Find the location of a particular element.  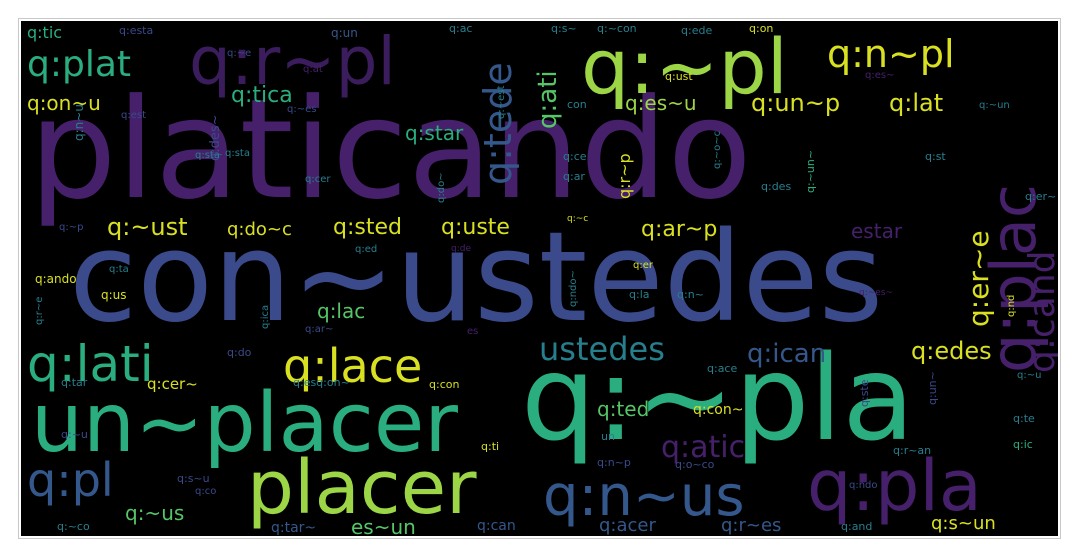

word-small: q:er~ is located at coordinates (1041, 196).